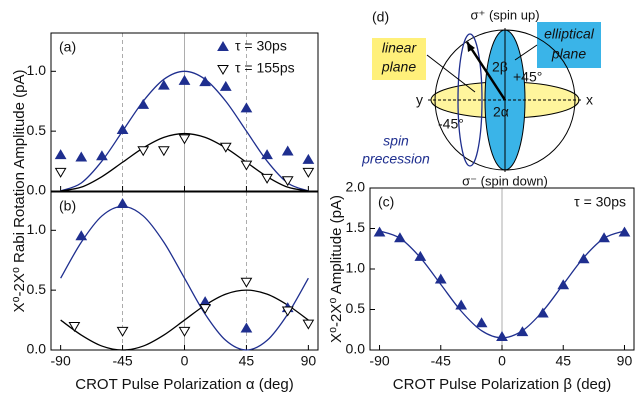 Image resolution: width=641 pixels, height=406 pixels. What do you see at coordinates (380, 17) in the screenshot?
I see `panel-label: (d)` at bounding box center [380, 17].